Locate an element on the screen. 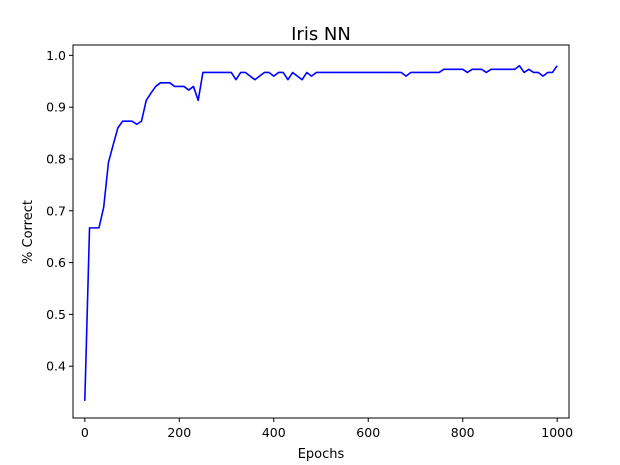  x-axis-label: Epochs is located at coordinates (321, 454).